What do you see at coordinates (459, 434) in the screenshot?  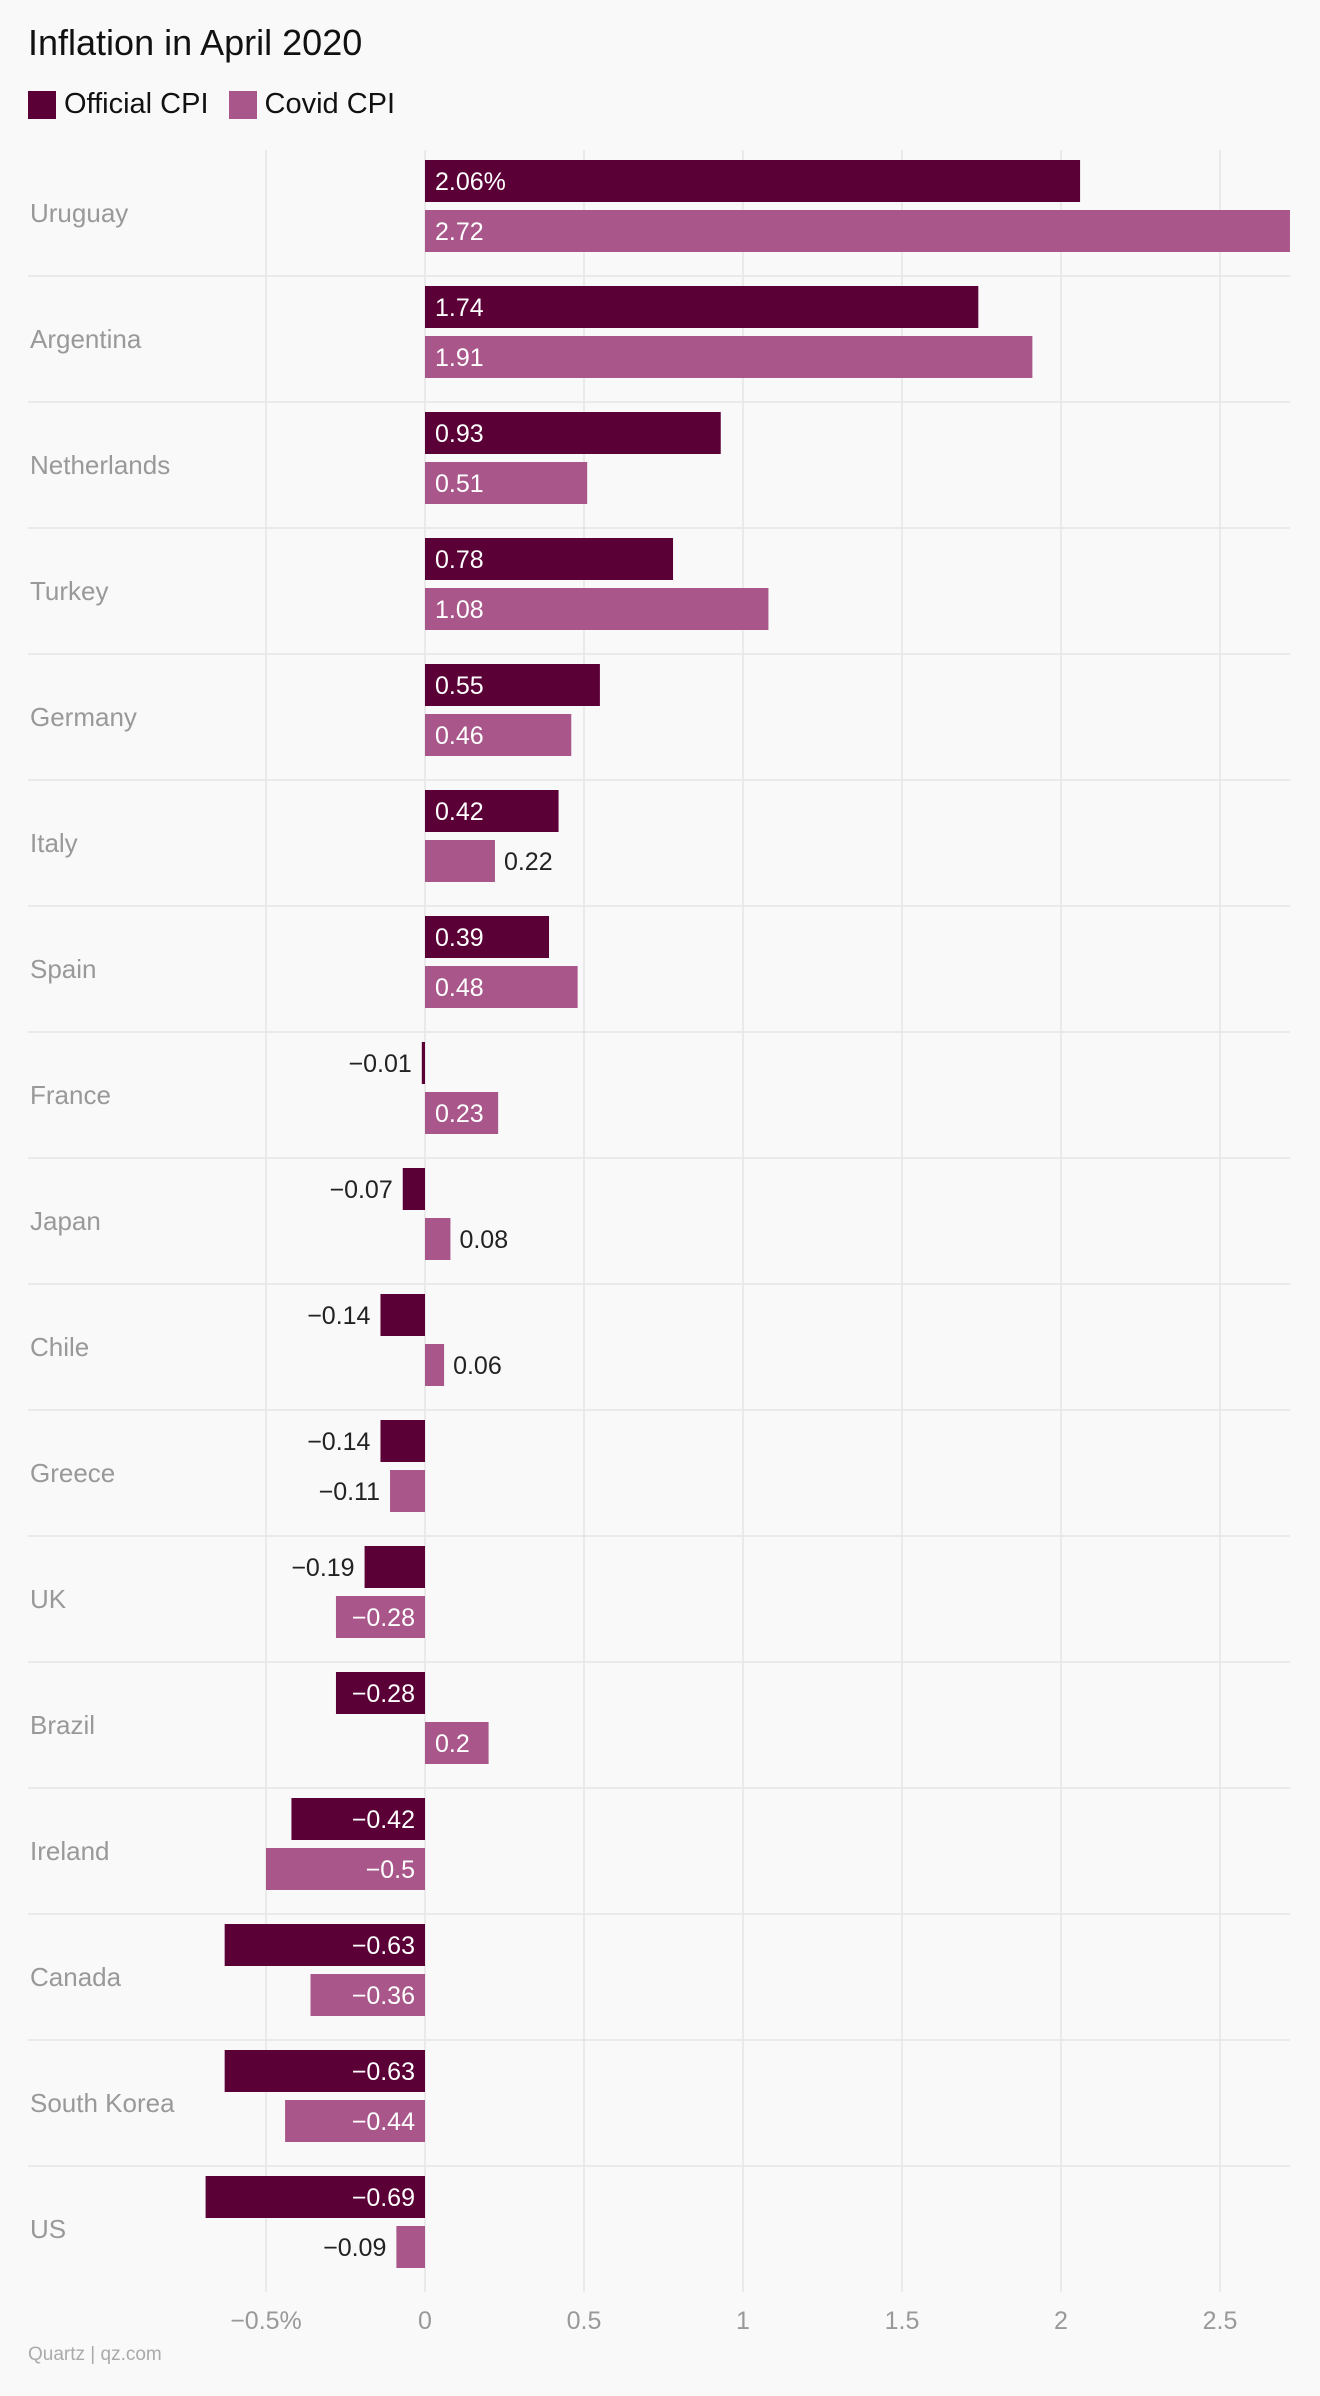 I see `data-label-official-cpi: 0.93` at bounding box center [459, 434].